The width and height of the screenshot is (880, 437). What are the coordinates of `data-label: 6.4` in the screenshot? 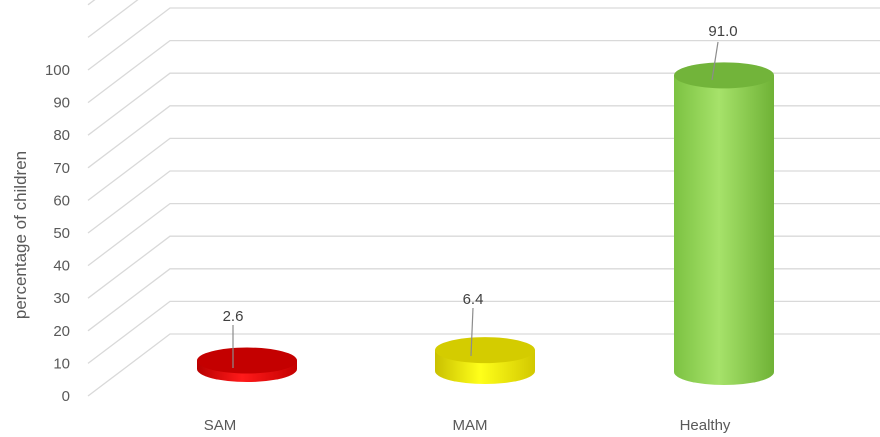 It's located at (473, 299).